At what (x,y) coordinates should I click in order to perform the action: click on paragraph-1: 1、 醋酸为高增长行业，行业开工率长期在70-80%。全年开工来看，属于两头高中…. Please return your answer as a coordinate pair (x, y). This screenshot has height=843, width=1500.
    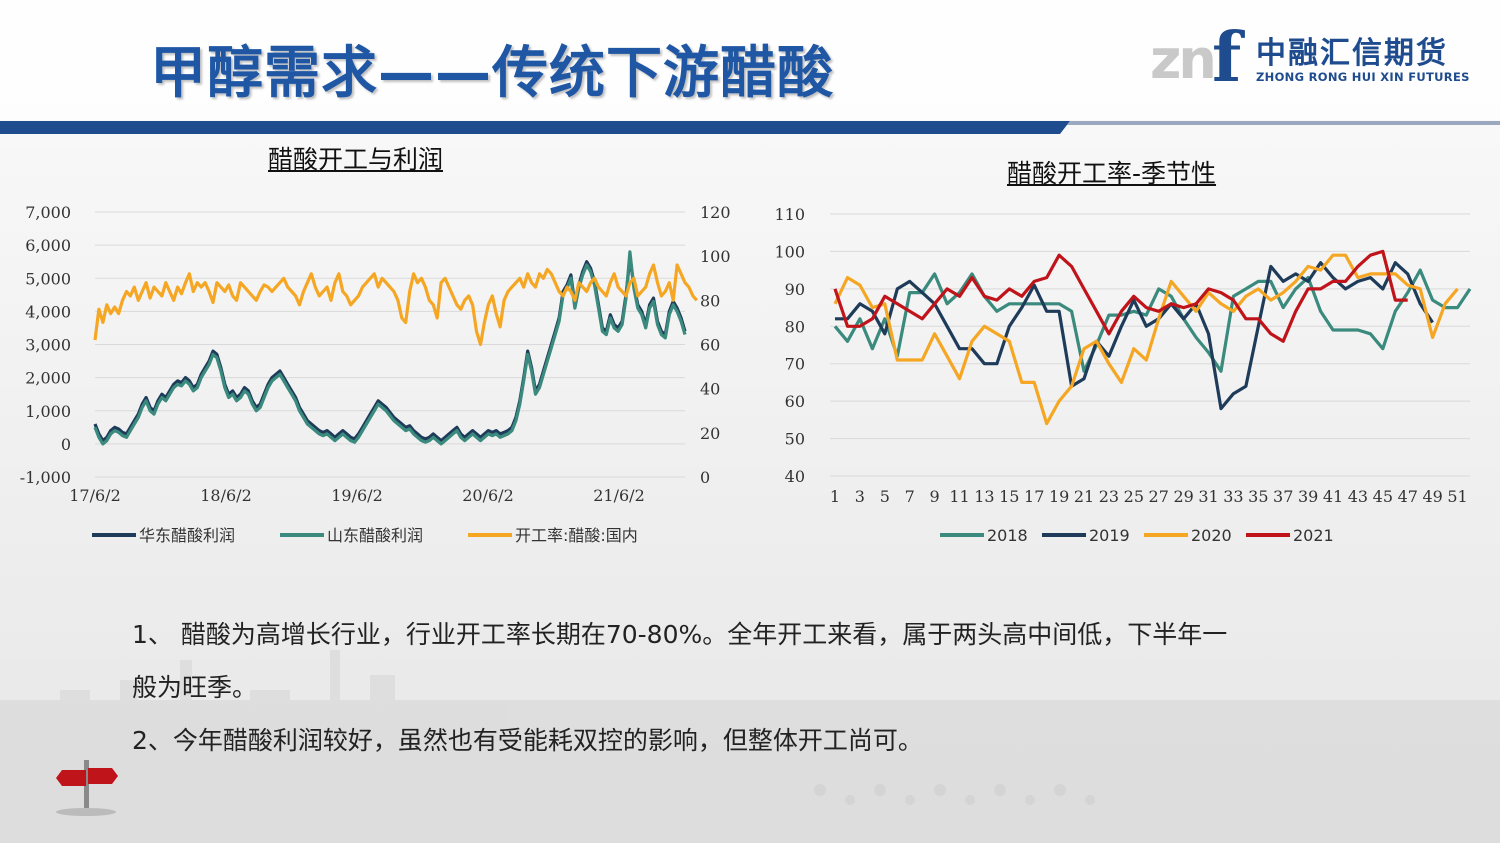
    Looking at the image, I should click on (680, 634).